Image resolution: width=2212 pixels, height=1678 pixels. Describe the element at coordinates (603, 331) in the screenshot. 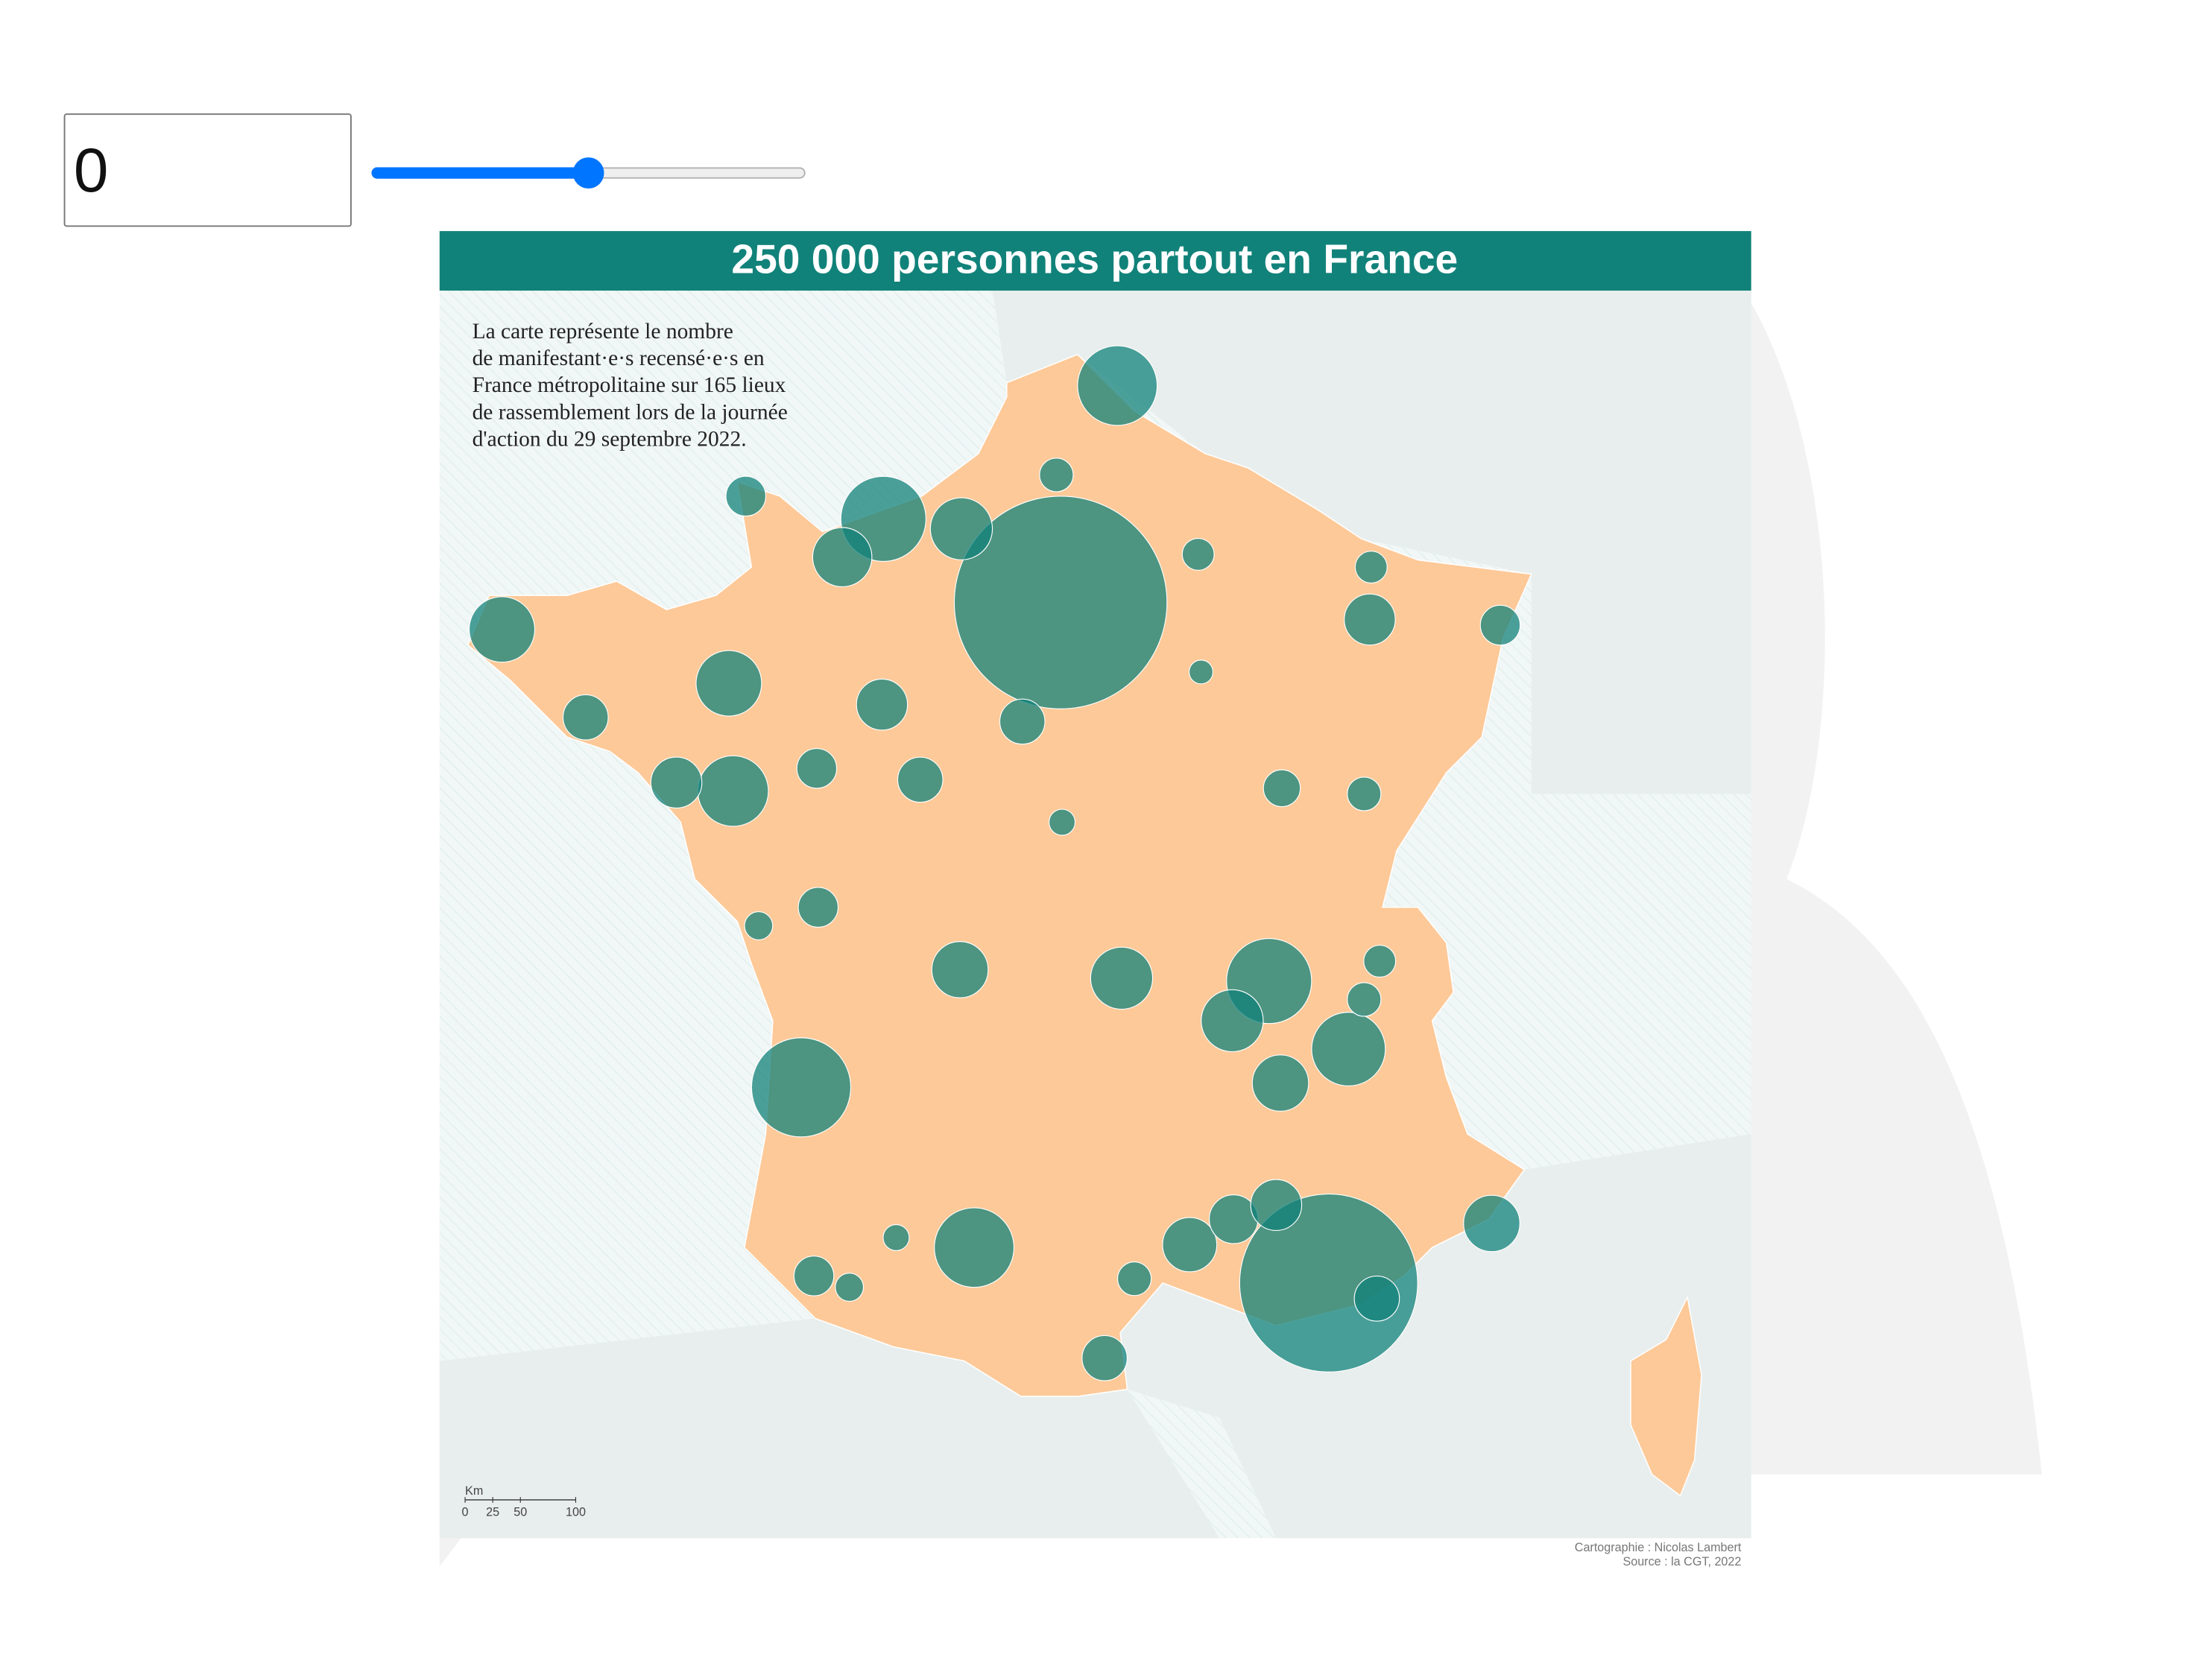

I see `description-line: La carte représente le nombre` at that location.